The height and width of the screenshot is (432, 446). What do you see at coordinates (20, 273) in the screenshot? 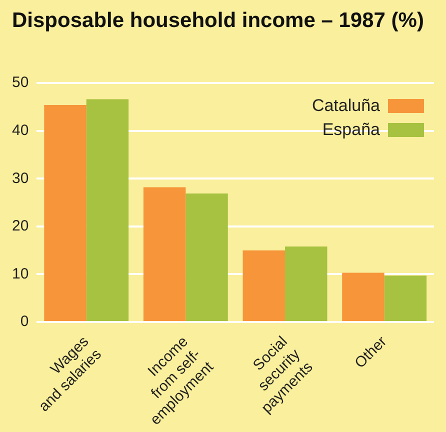
I see `y-tick-label: 10` at bounding box center [20, 273].